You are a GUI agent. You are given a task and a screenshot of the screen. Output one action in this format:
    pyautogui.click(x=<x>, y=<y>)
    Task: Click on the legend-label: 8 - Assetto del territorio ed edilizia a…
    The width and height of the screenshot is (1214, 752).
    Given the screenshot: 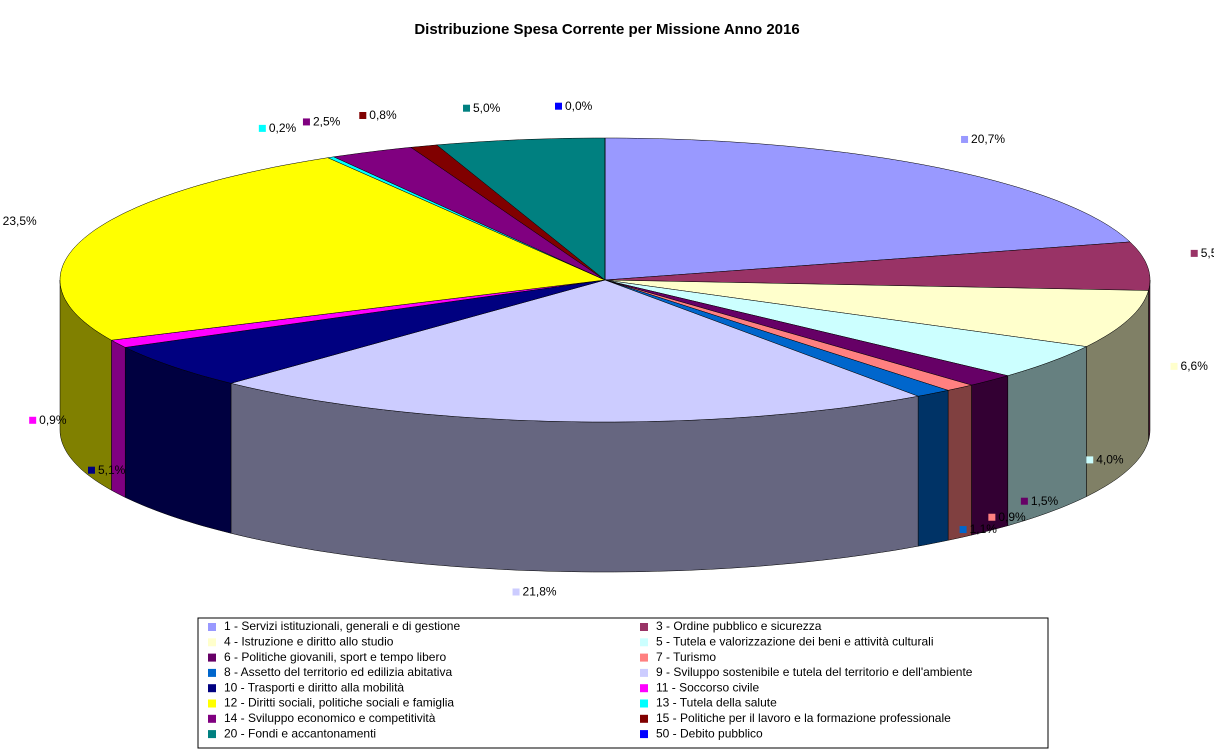 What is the action you would take?
    pyautogui.click(x=338, y=672)
    